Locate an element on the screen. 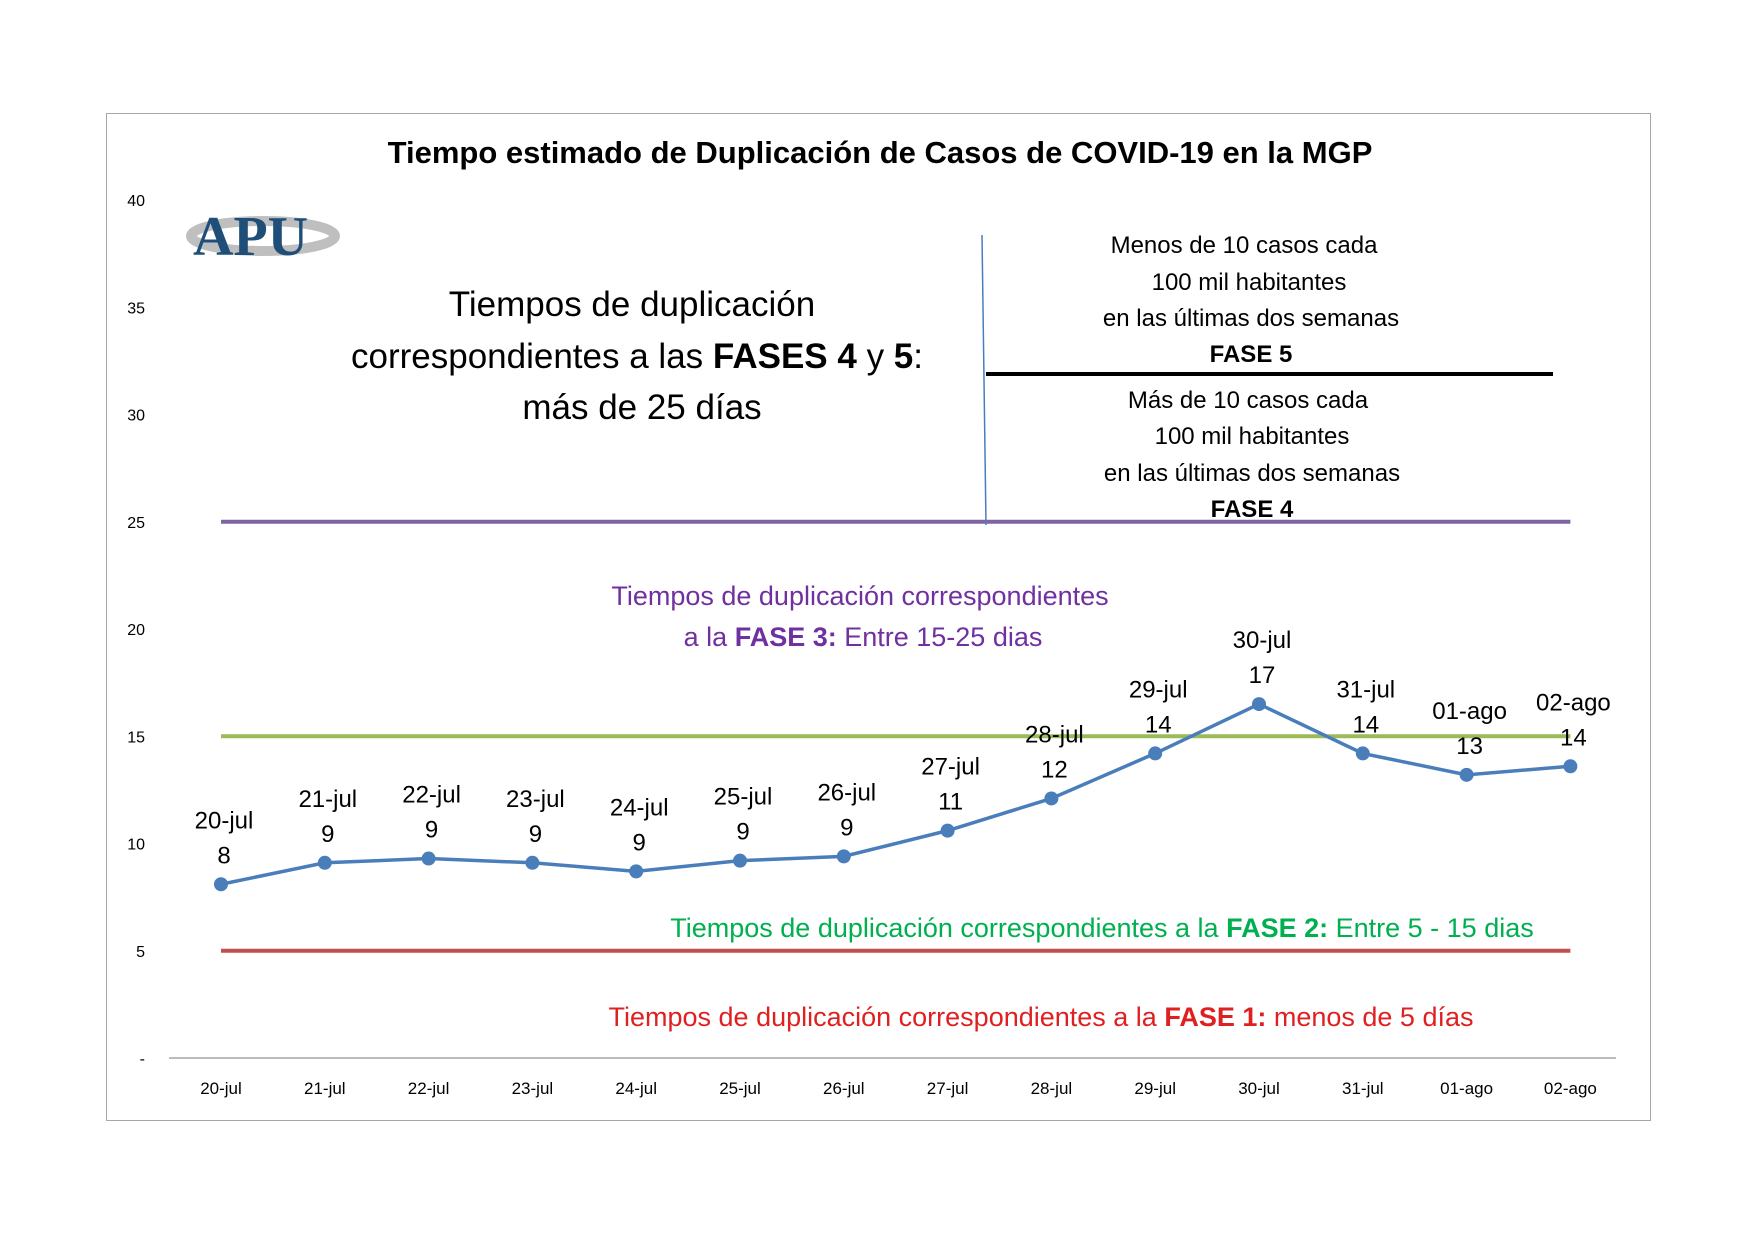 The width and height of the screenshot is (1754, 1240). fase3-line2: a la FASE 3: Entre 15-25 dias is located at coordinates (863, 637).